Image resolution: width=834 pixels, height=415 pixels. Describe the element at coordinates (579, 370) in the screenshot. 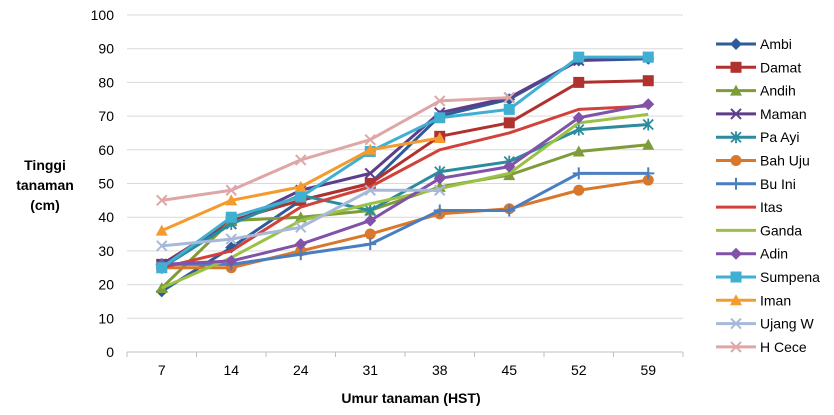

I see `x-tick-label: 52` at that location.